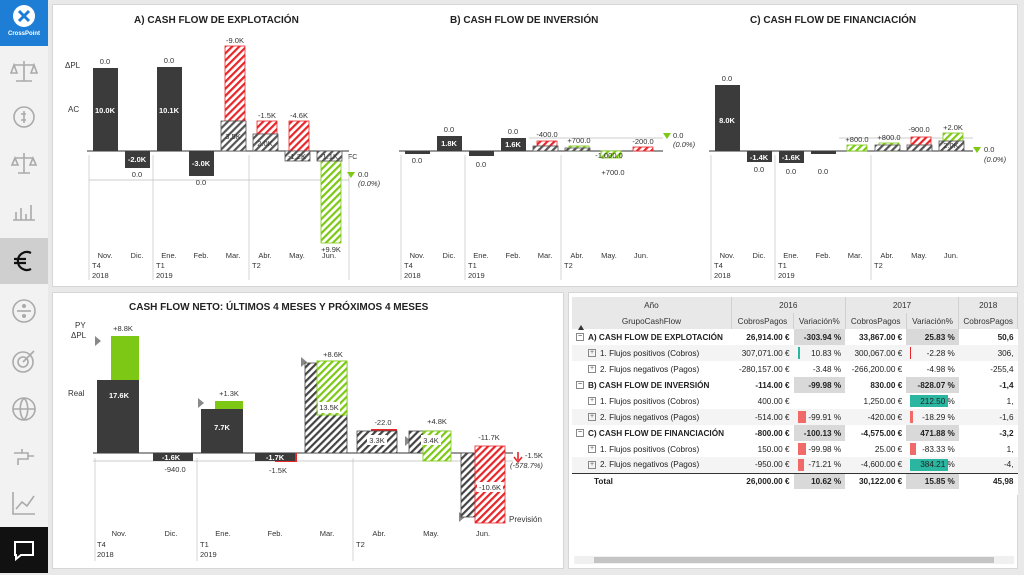 This screenshot has width=1024, height=575. What do you see at coordinates (329, 407) in the screenshot?
I see `neto-bar-label: 13.5K` at bounding box center [329, 407].